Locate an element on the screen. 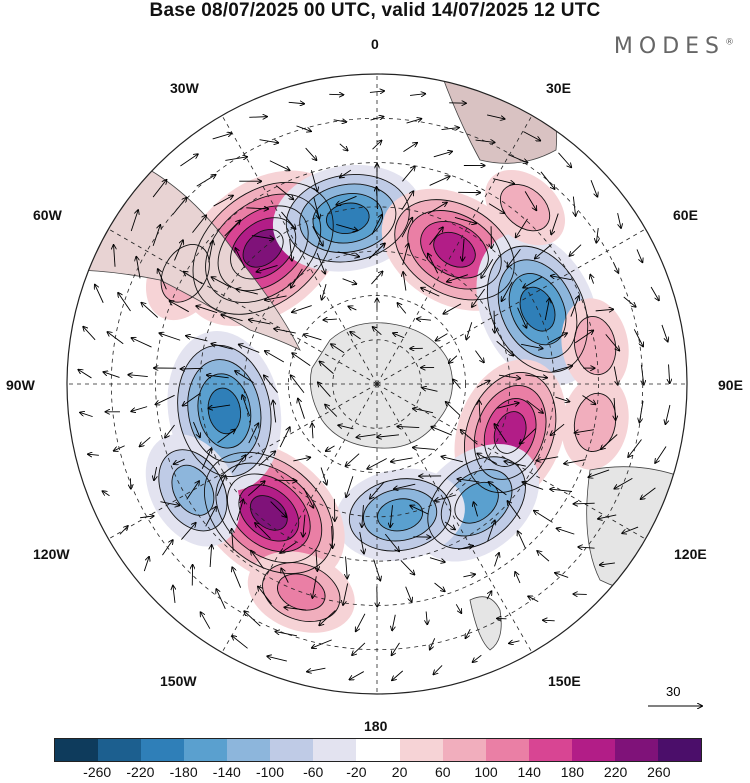  colorbar-tick-label: 180 is located at coordinates (572, 772).